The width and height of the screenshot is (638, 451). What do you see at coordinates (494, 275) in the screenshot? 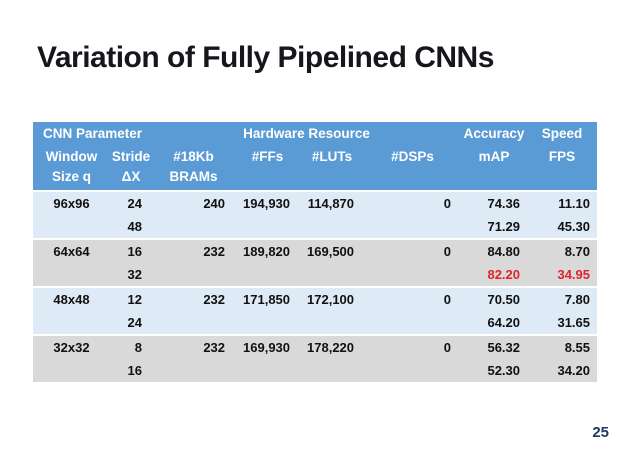
I see `table-cell: 82.20` at bounding box center [494, 275].